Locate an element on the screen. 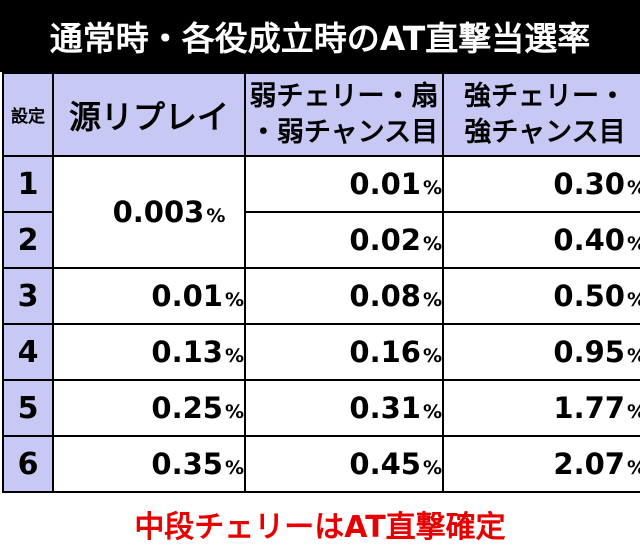 The width and height of the screenshot is (640, 549). header-setting: 設定 is located at coordinates (28, 114).